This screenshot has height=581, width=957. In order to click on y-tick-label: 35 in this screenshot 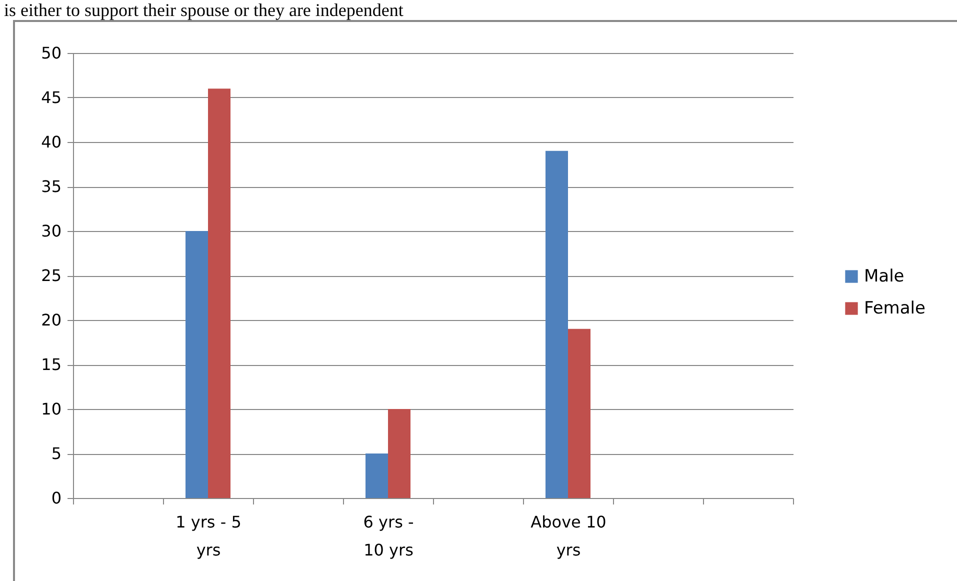, I will do `click(51, 186)`.